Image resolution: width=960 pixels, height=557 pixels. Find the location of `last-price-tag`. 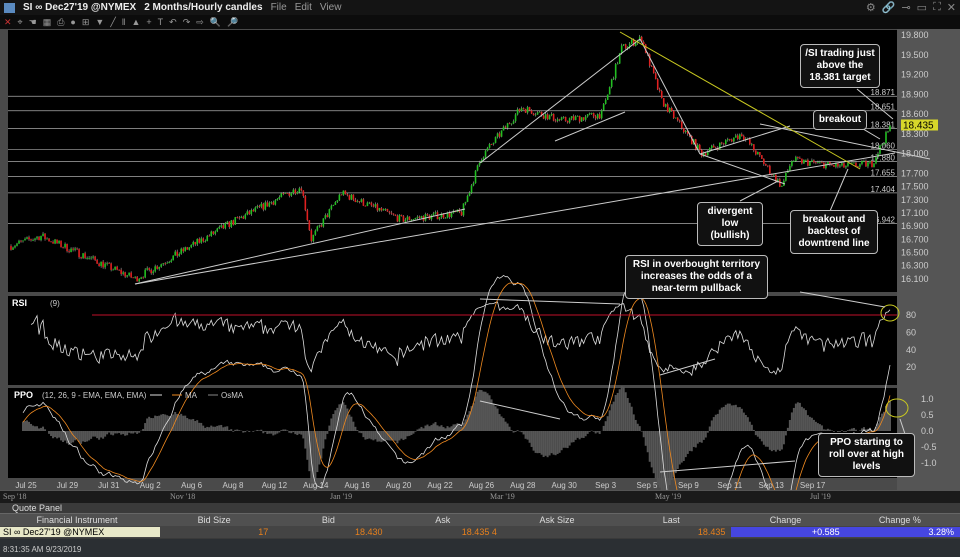

last-price-tag is located at coordinates (919, 125).